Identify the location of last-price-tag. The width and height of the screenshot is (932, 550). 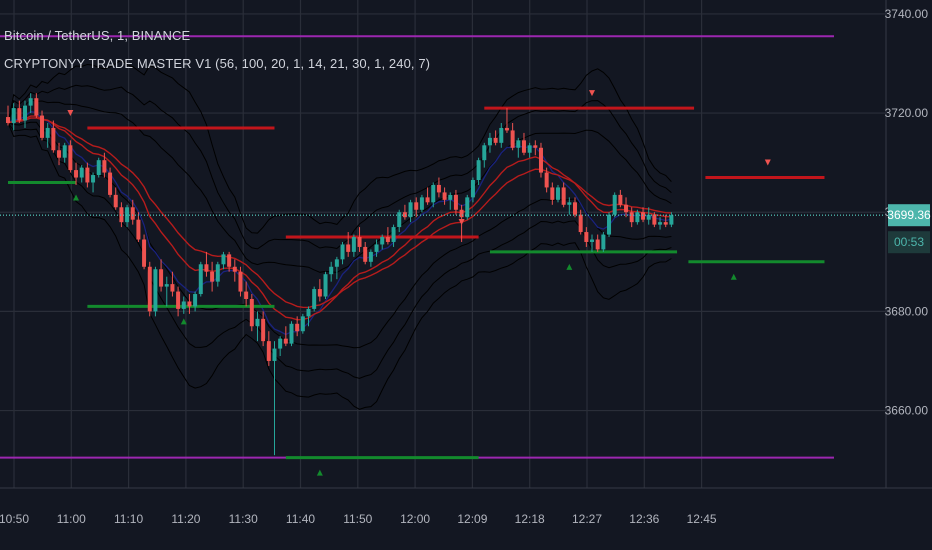
(909, 215).